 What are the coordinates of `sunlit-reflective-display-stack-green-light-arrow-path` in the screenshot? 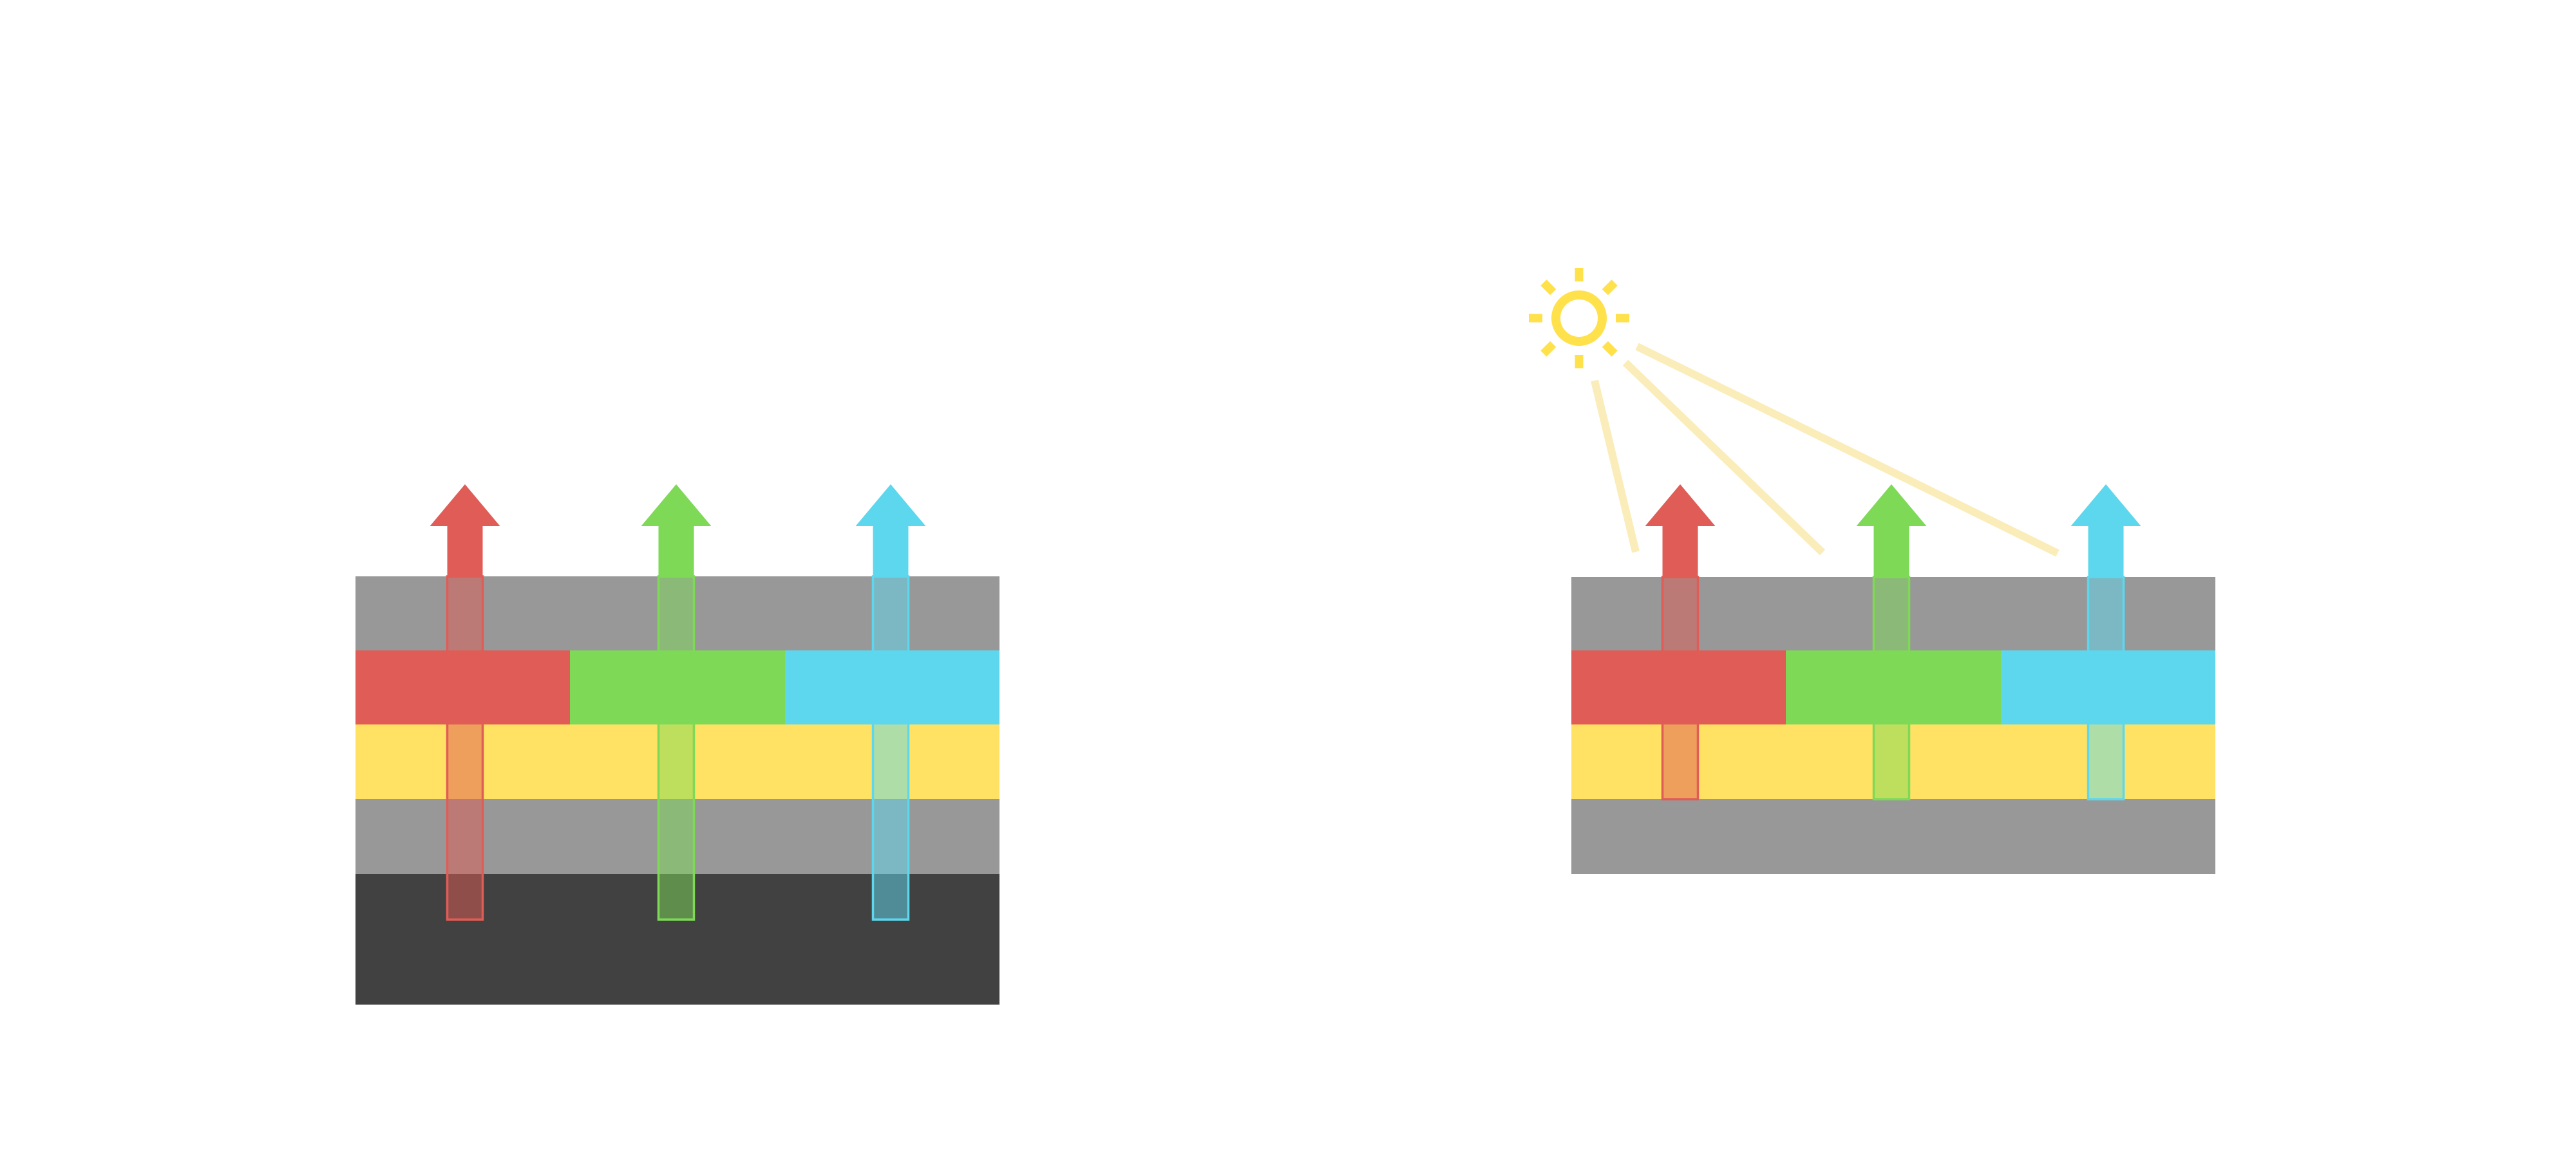 It's located at (1892, 688).